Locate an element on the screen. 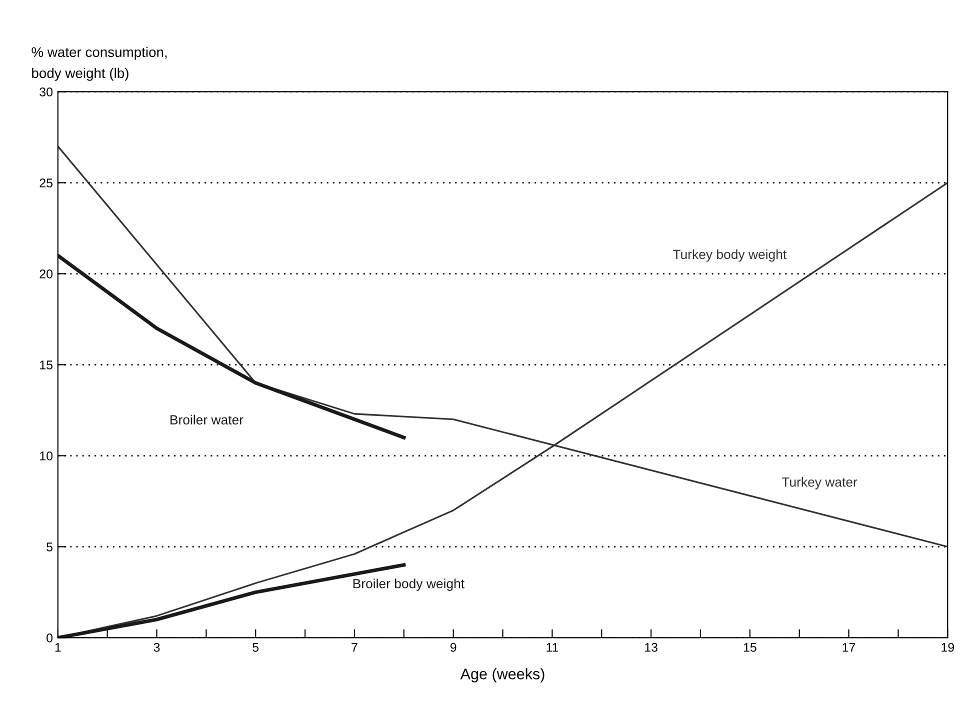 This screenshot has width=965, height=728. y-tick-label: 15 is located at coordinates (46, 365).